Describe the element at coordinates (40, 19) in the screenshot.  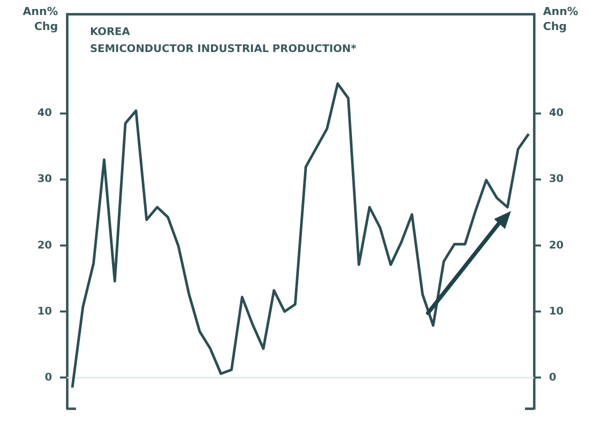
I see `y-axis-title: Ann% Chg` at that location.